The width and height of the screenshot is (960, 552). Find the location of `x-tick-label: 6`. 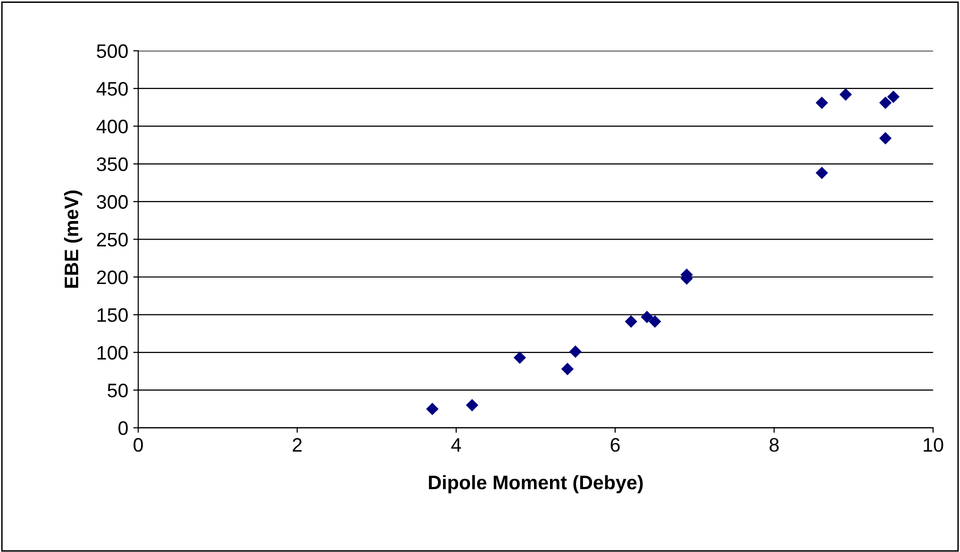

x-tick-label: 6 is located at coordinates (615, 445).